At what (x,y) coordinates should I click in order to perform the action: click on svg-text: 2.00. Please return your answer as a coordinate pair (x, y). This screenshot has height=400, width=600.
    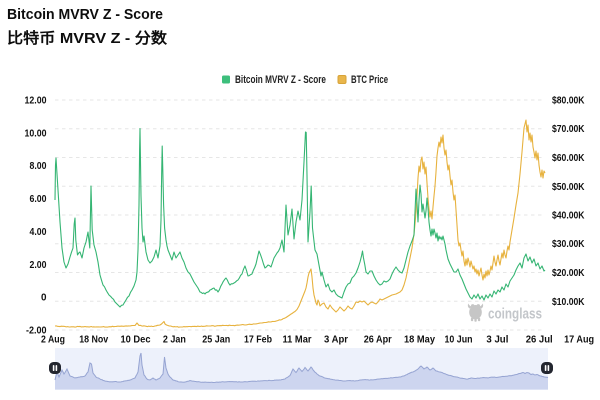
    Looking at the image, I should click on (38, 265).